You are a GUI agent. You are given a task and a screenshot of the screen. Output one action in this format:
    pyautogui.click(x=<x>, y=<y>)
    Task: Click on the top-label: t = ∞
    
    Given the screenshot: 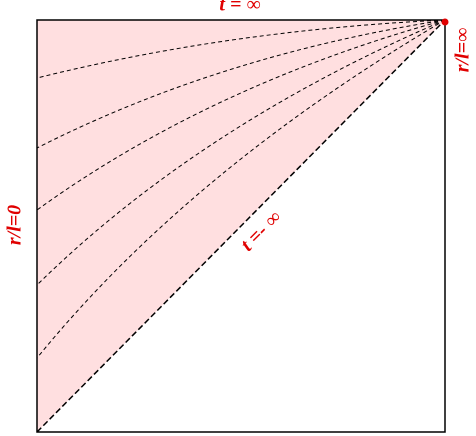 What is the action you would take?
    pyautogui.click(x=239, y=8)
    